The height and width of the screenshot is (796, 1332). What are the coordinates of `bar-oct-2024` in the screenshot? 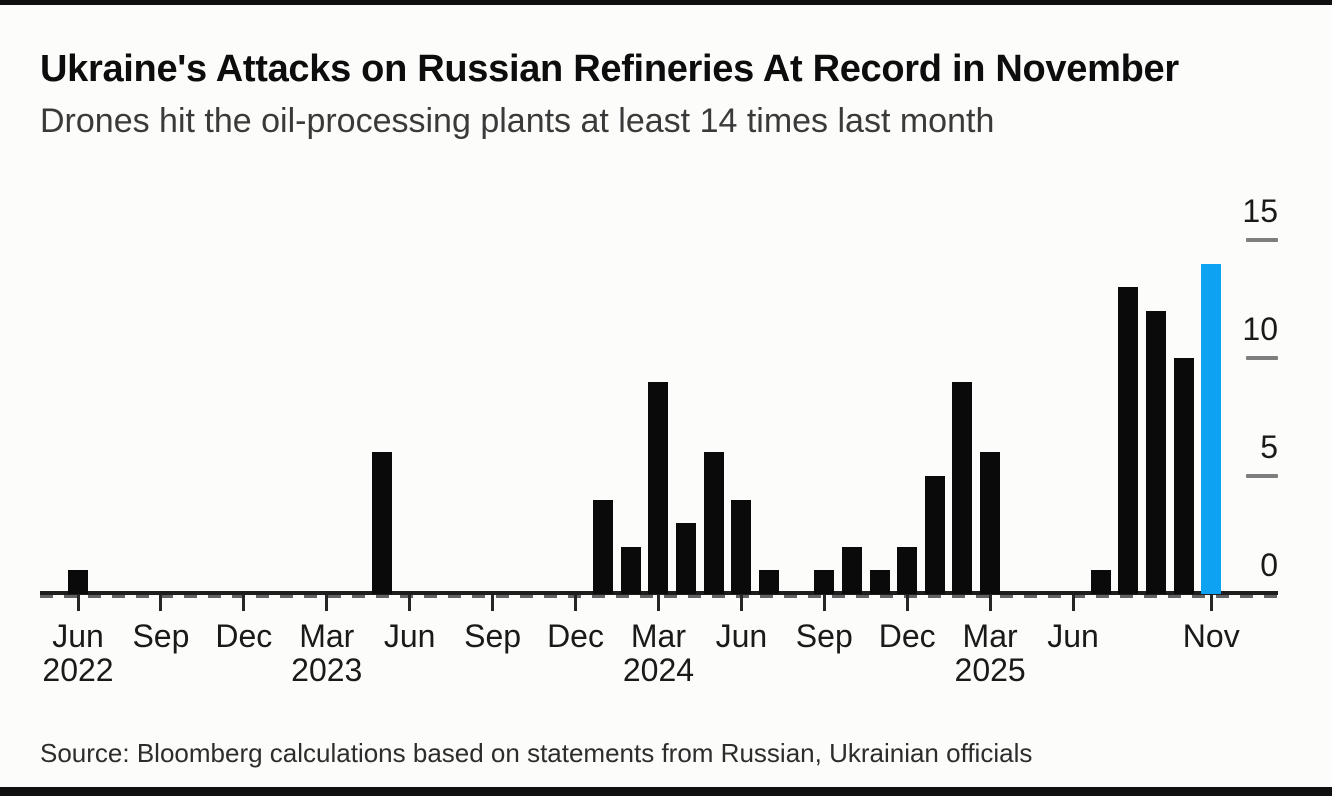 It's located at (851, 570).